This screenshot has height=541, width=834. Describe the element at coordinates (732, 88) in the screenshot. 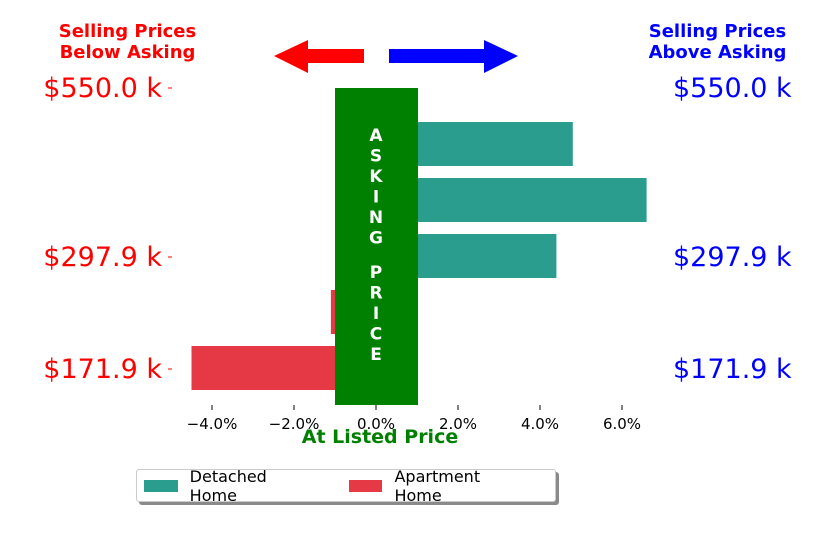

I see `right-price-label: $550.0 k` at that location.